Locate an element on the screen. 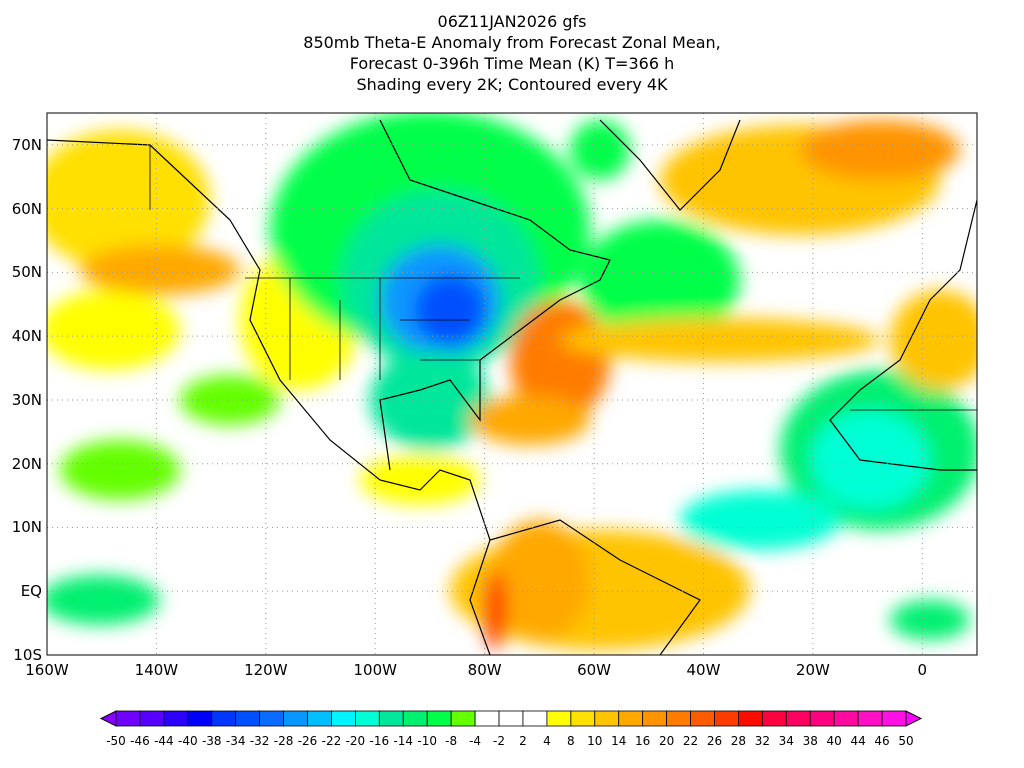 Image resolution: width=1024 pixels, height=768 pixels. colorbar-label: 46 is located at coordinates (881, 741).